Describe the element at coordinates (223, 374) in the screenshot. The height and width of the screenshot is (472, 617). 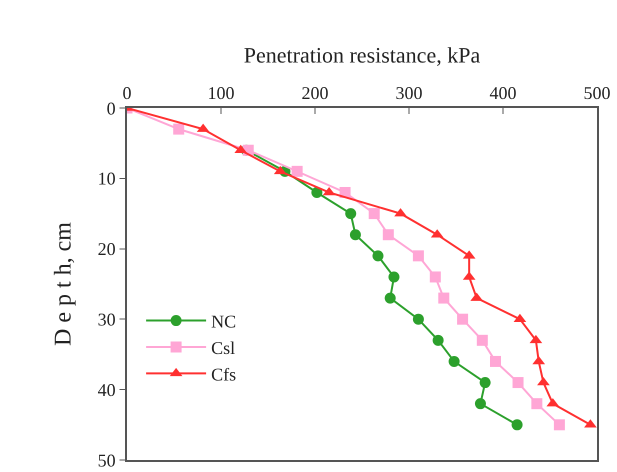
I see `legend-label: Cfs` at that location.